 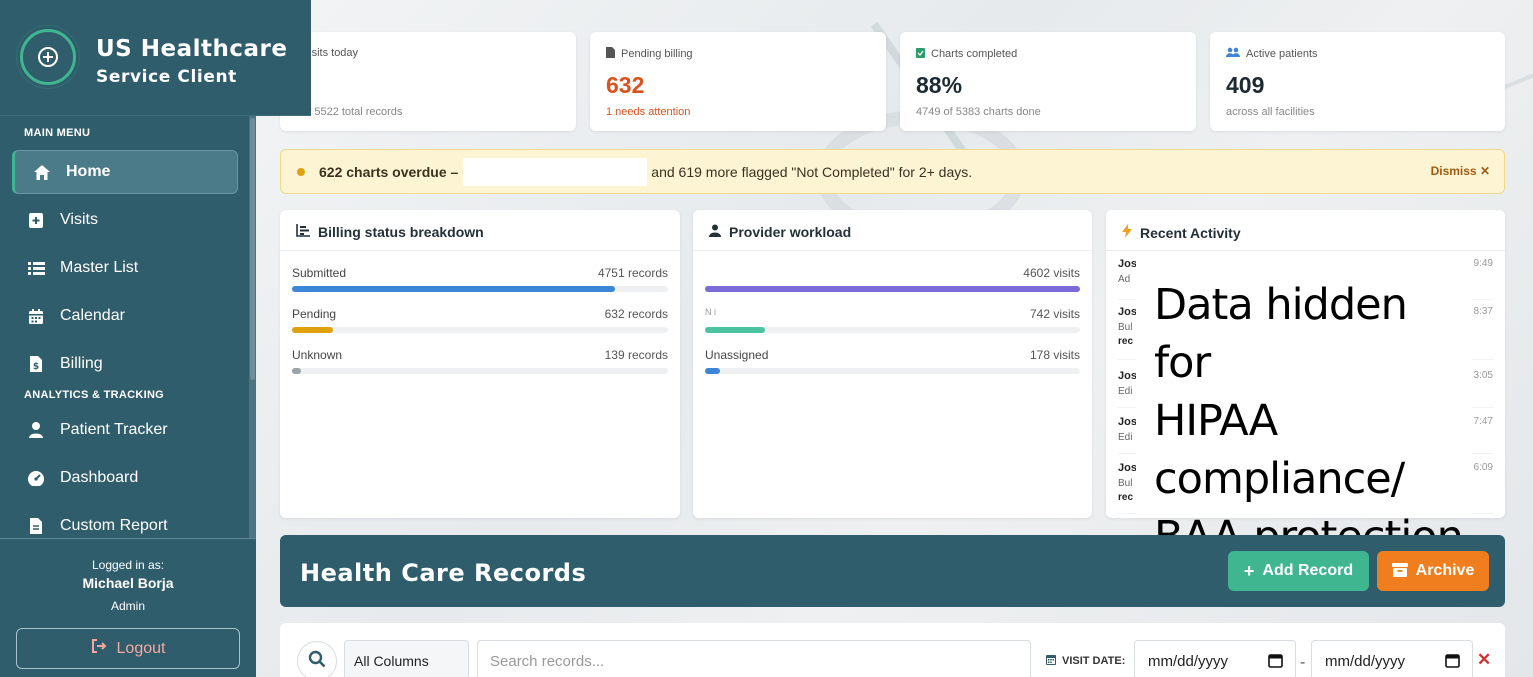 I want to click on add-record-button: + Add Record, so click(x=1298, y=571).